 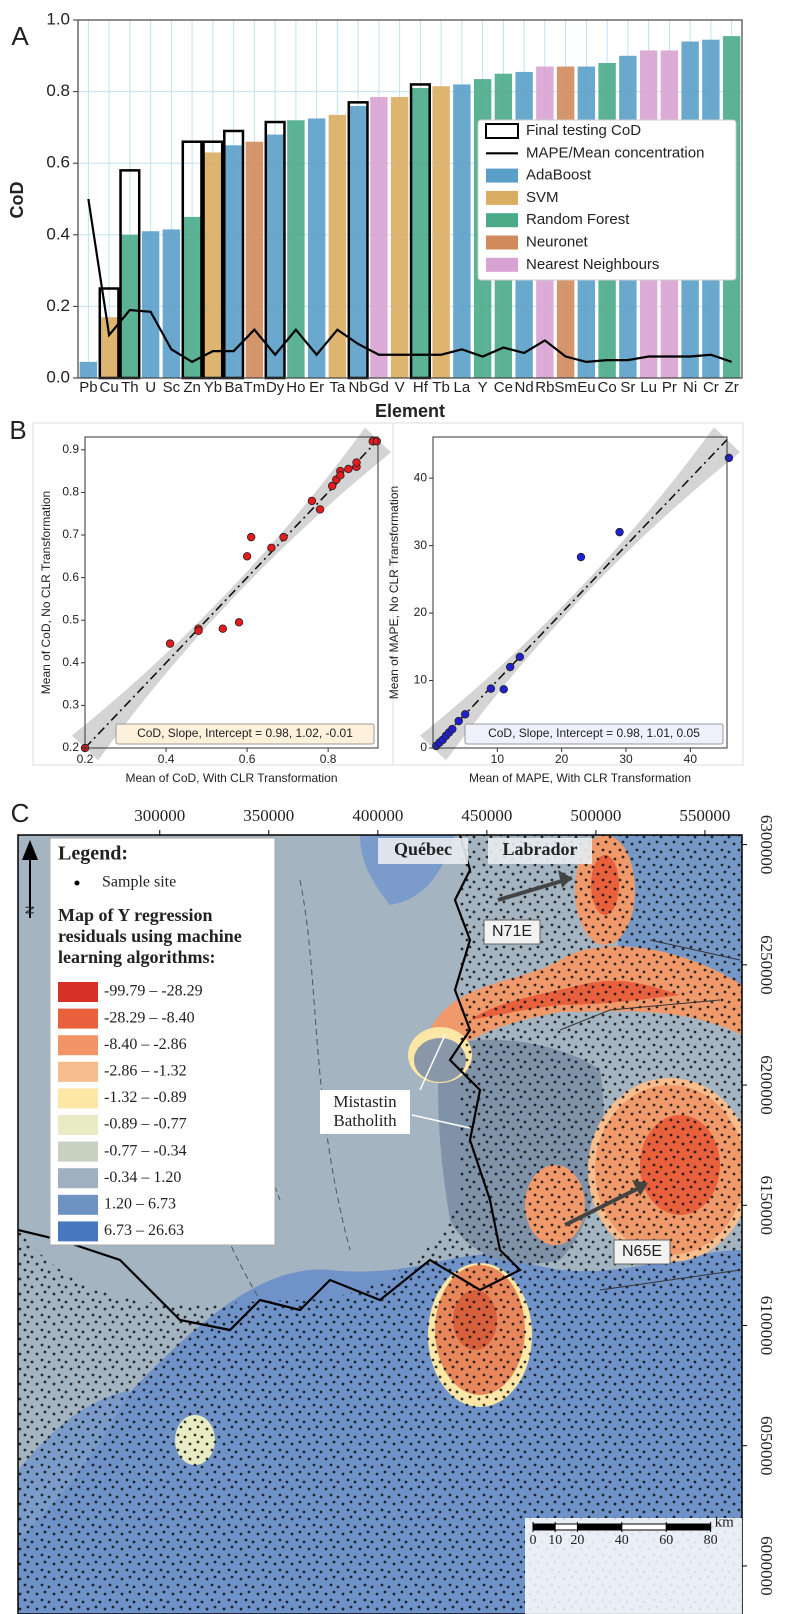 What do you see at coordinates (77, 883) in the screenshot?
I see `legend-dot` at bounding box center [77, 883].